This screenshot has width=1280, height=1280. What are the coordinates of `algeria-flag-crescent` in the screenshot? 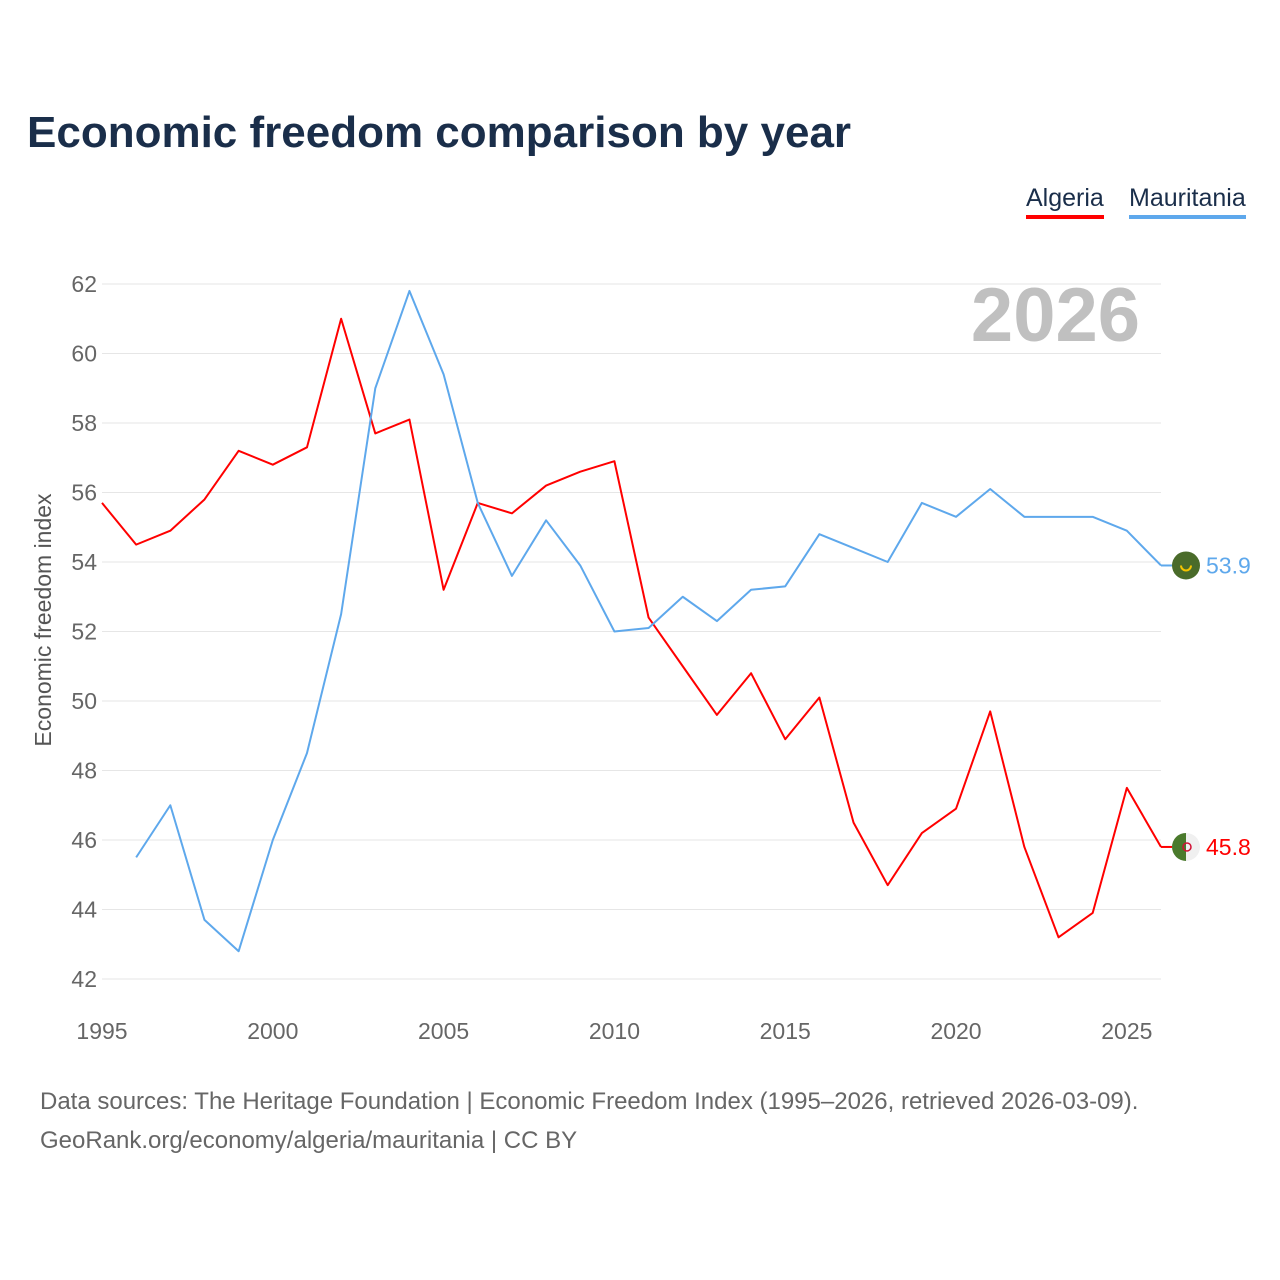 It's located at (1187, 847).